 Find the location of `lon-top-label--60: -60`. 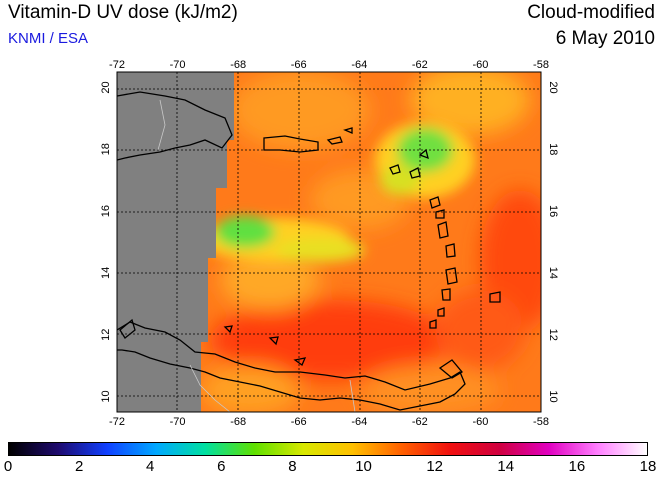

lon-top-label--60: -60 is located at coordinates (480, 65).